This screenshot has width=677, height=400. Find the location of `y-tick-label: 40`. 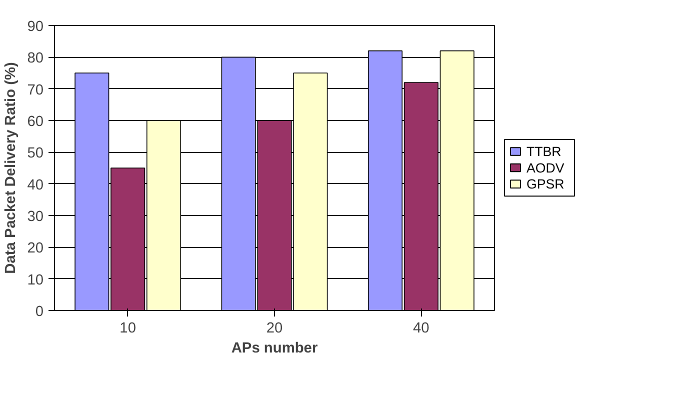

y-tick-label: 40 is located at coordinates (35, 185).